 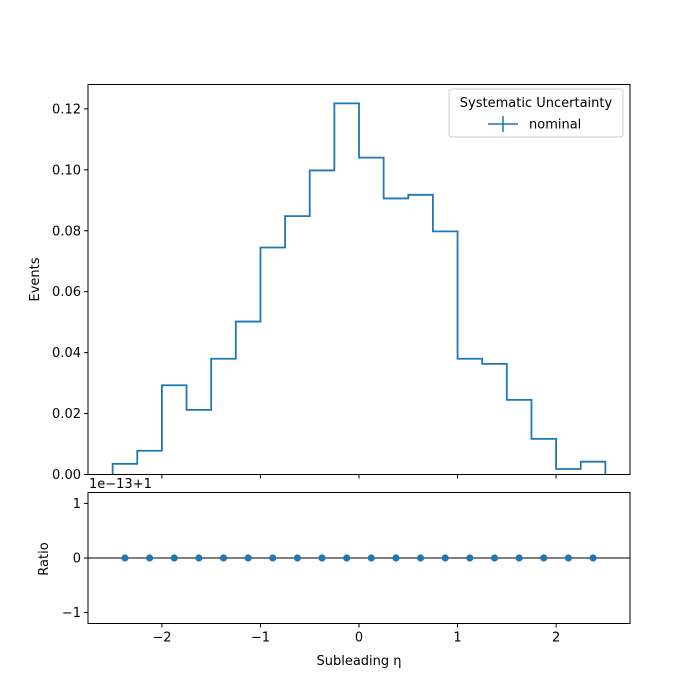 What do you see at coordinates (44, 558) in the screenshot?
I see `ratio-y-axis-label: Ratio` at bounding box center [44, 558].